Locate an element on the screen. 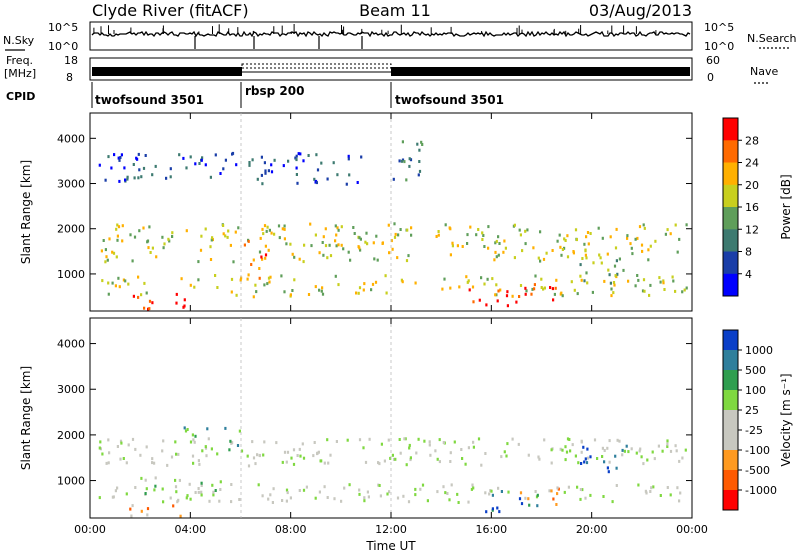  power-colorbar-swatch is located at coordinates (730, 240).